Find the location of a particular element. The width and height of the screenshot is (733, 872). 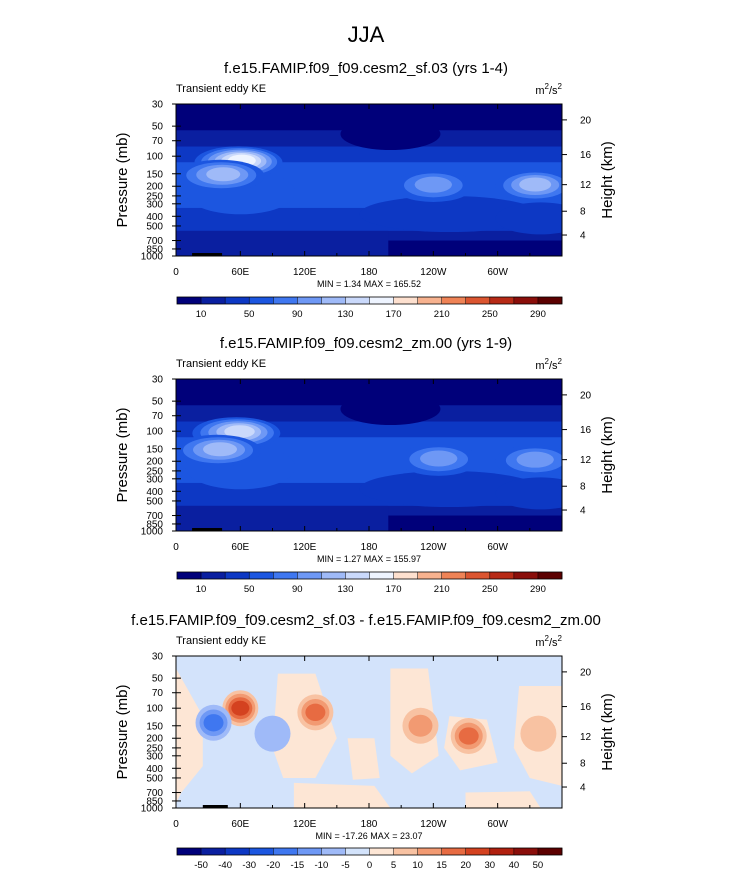

figure-title: JJA is located at coordinates (366, 34).